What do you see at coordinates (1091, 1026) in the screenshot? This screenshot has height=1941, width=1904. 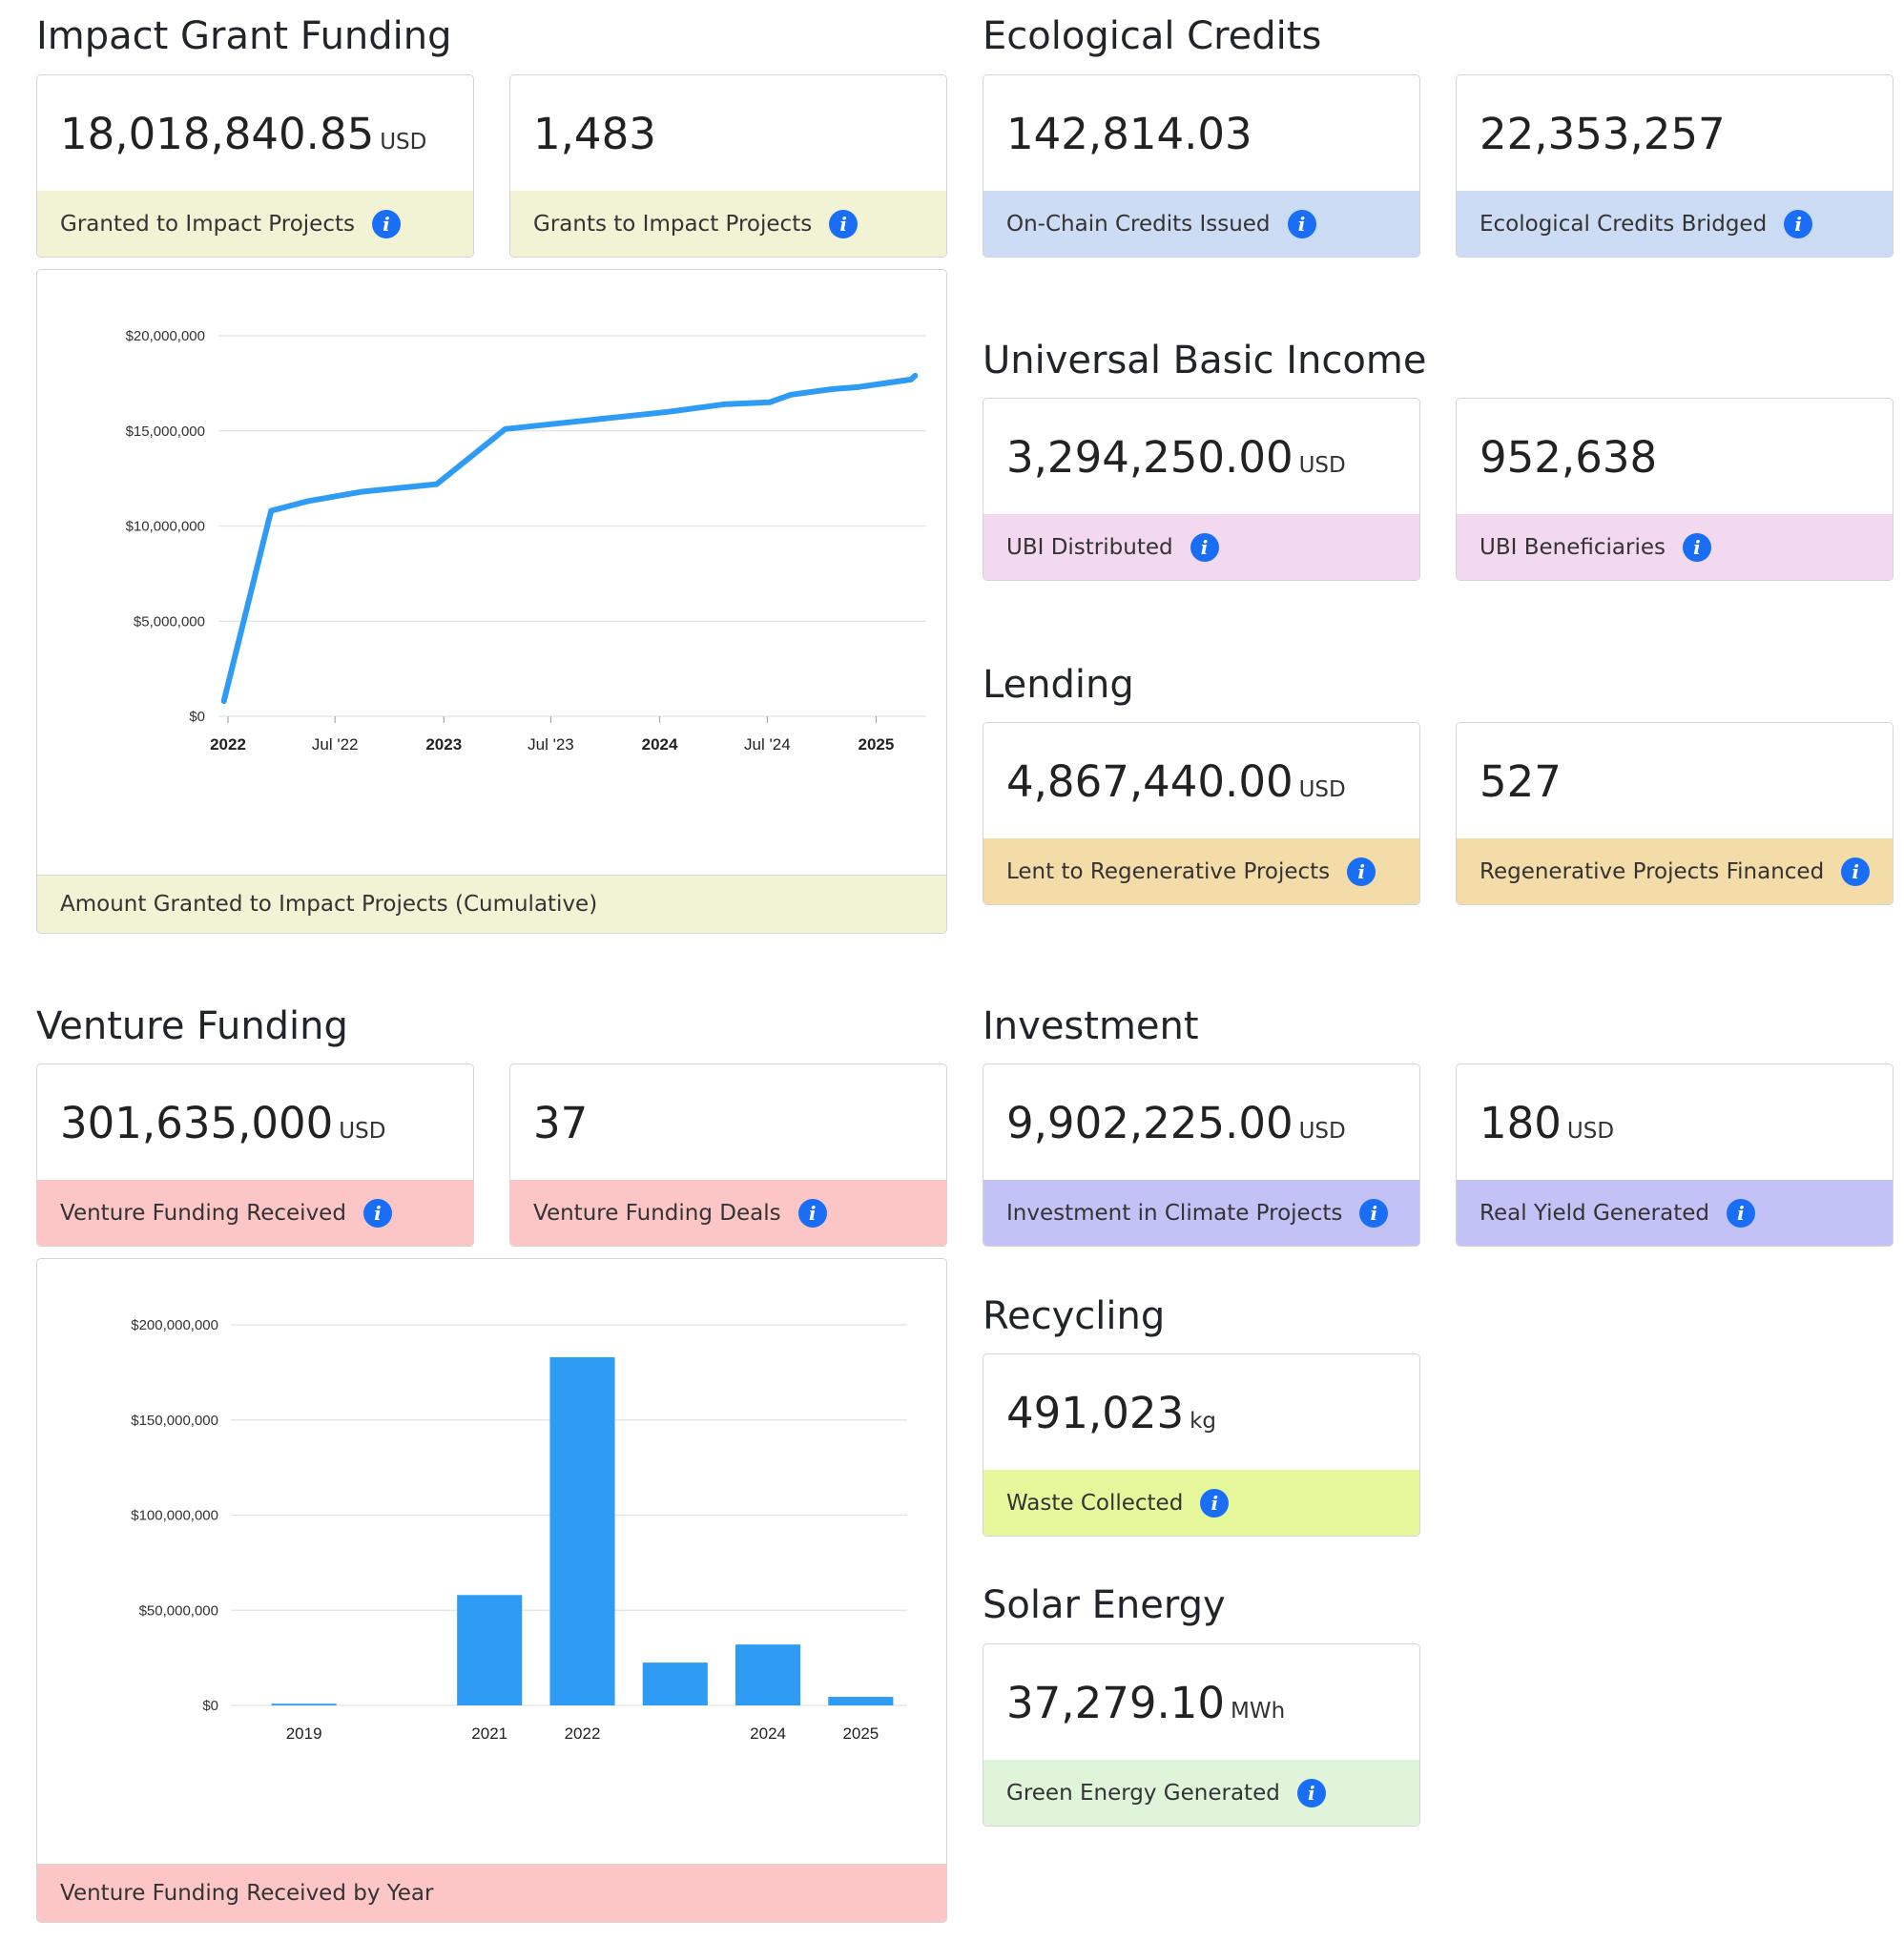 I see `section-title-investment: Investment` at bounding box center [1091, 1026].